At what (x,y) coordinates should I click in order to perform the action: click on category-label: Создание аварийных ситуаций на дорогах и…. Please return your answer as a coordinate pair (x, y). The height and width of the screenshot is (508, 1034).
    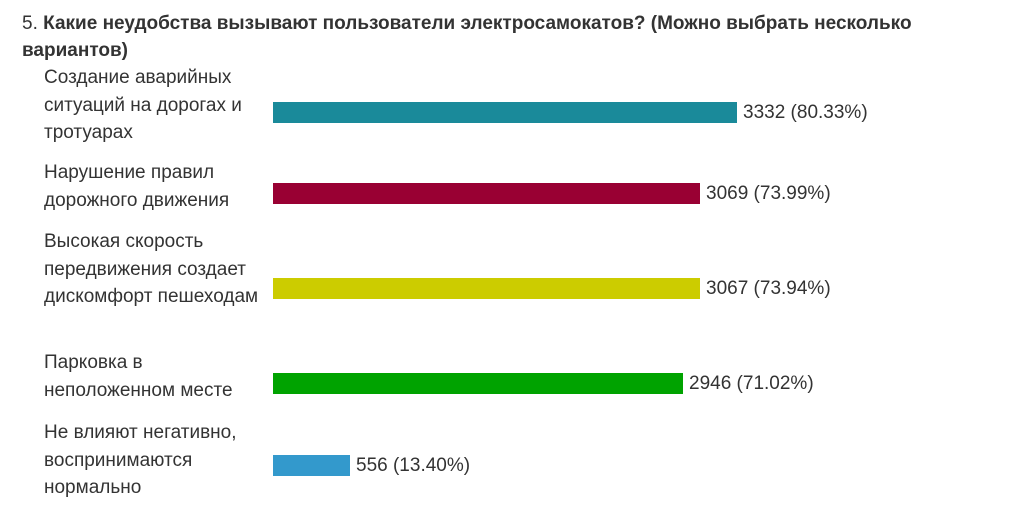
    Looking at the image, I should click on (143, 105).